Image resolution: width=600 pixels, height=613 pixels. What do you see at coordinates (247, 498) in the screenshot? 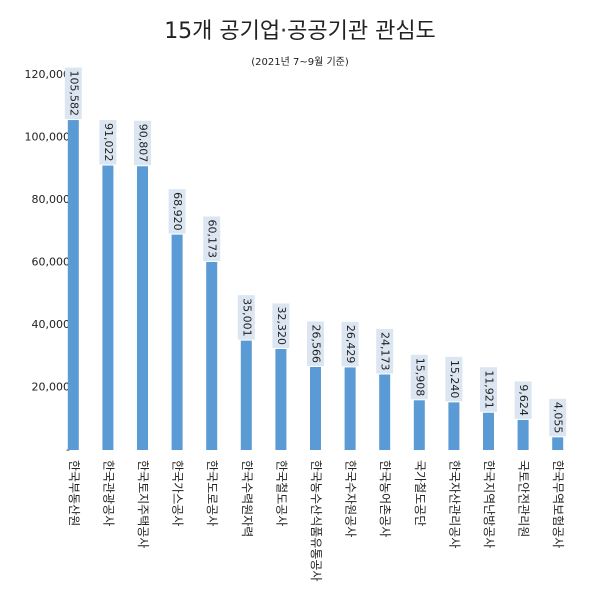
I see `x-tick-label: 한국수력원자력` at bounding box center [247, 498].